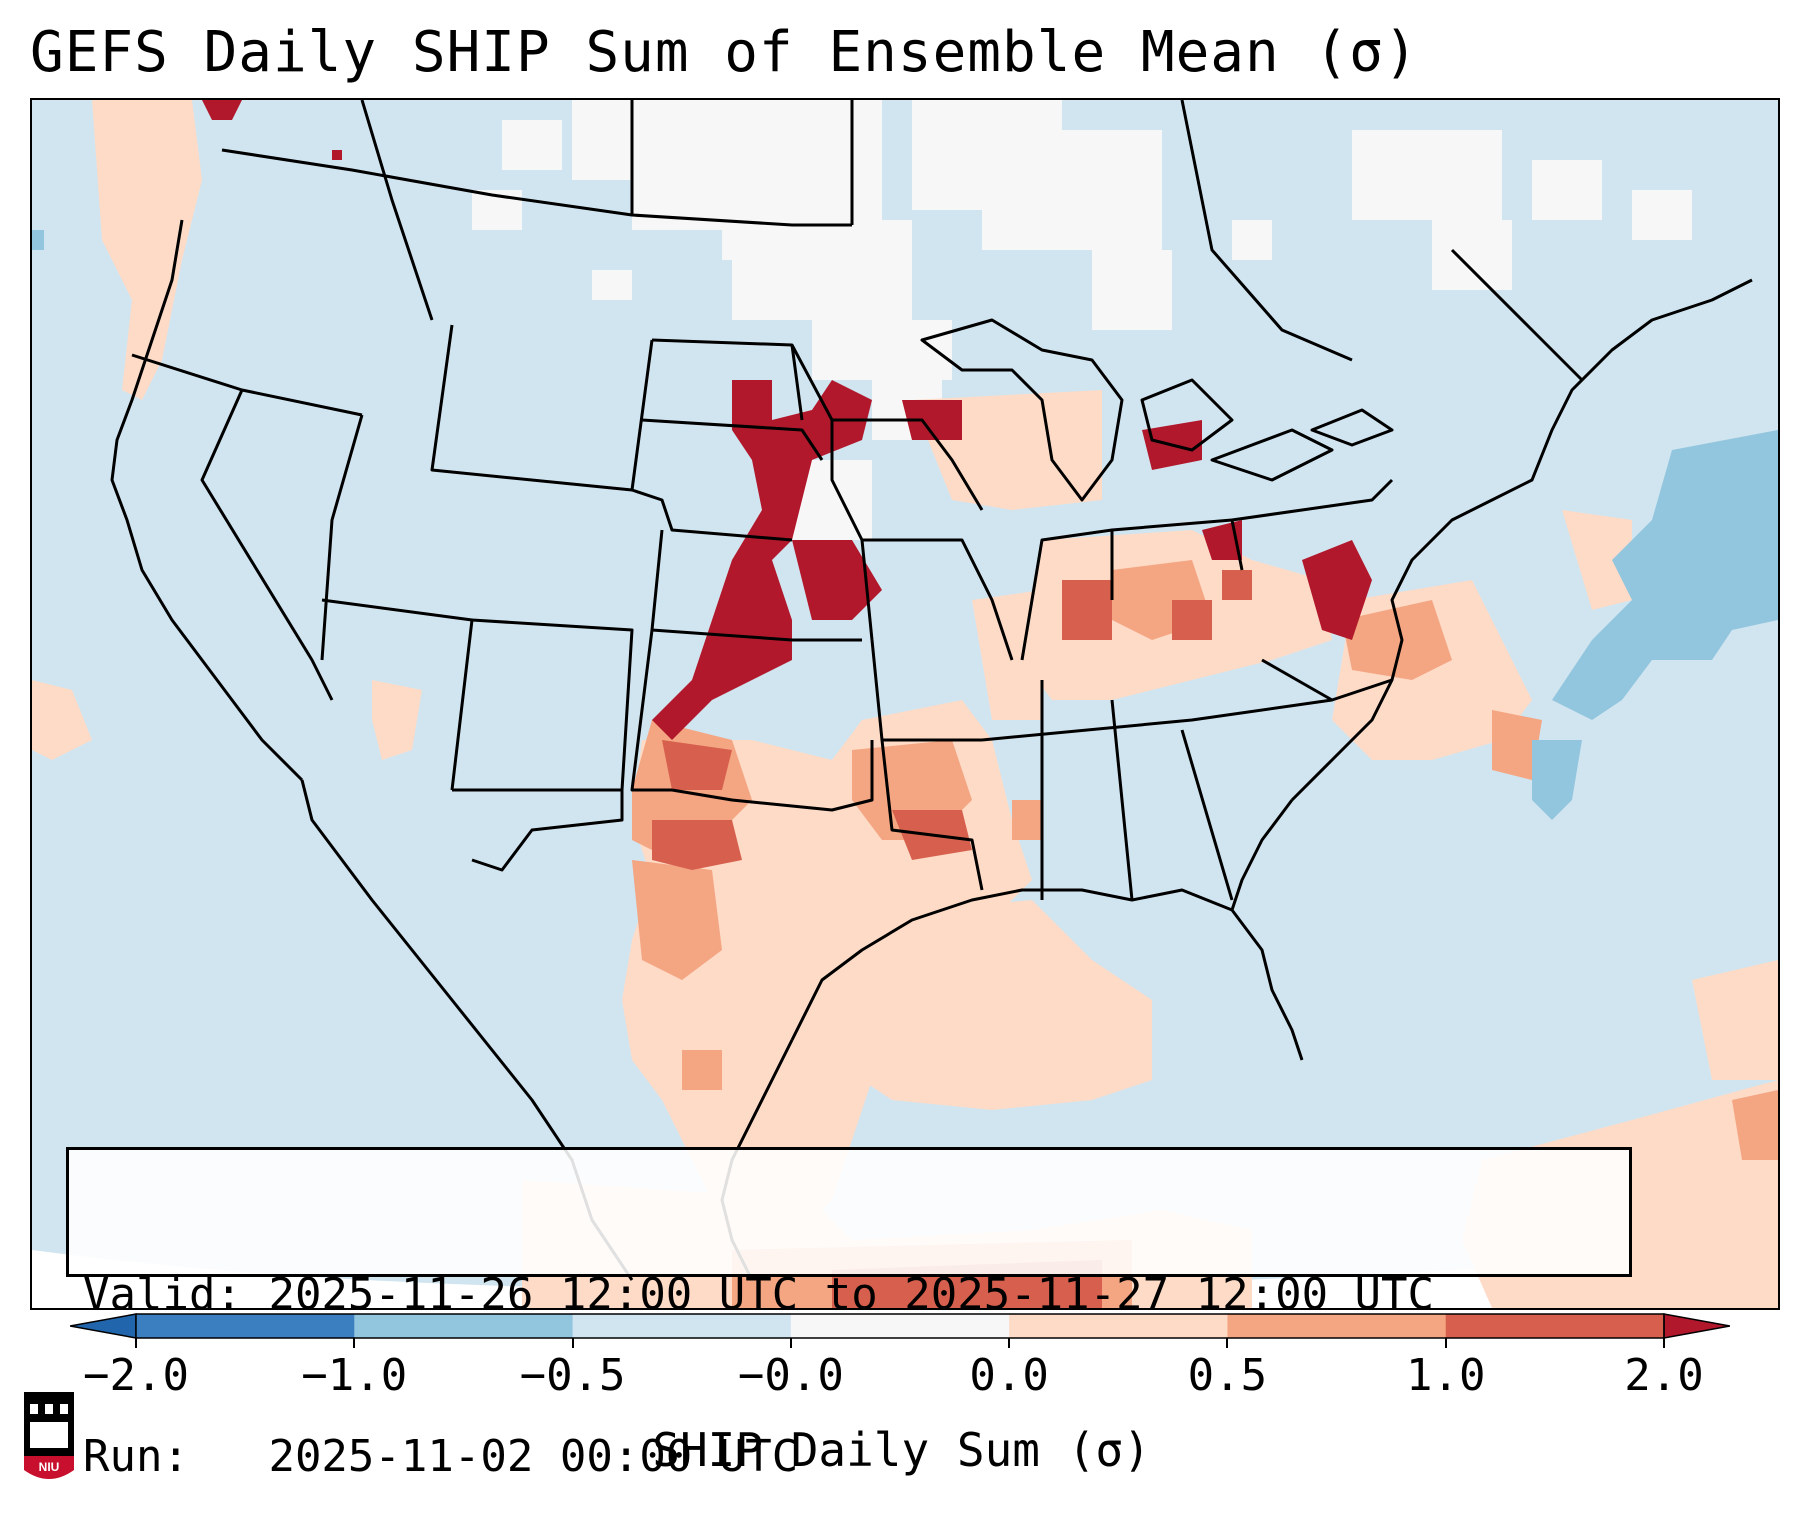 This screenshot has width=1803, height=1538. I want to click on colorbar-tick-label: 0.0, so click(1009, 1375).